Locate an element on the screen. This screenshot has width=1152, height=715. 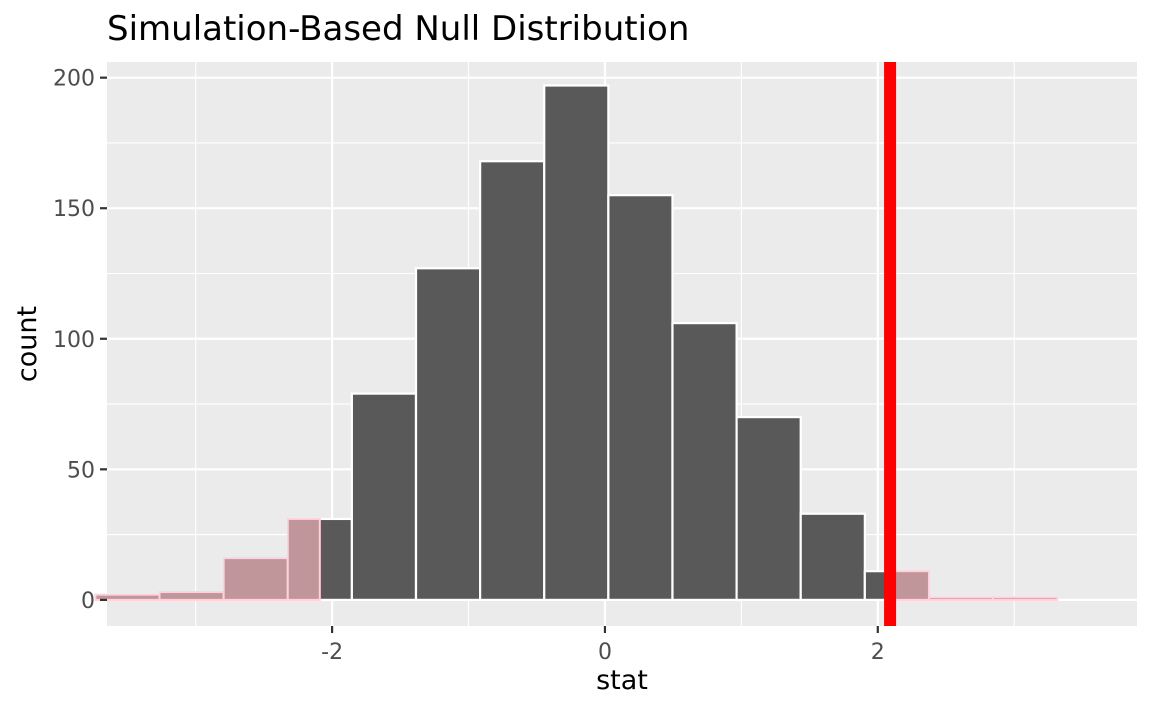
y-axis-label: count is located at coordinates (27, 344).